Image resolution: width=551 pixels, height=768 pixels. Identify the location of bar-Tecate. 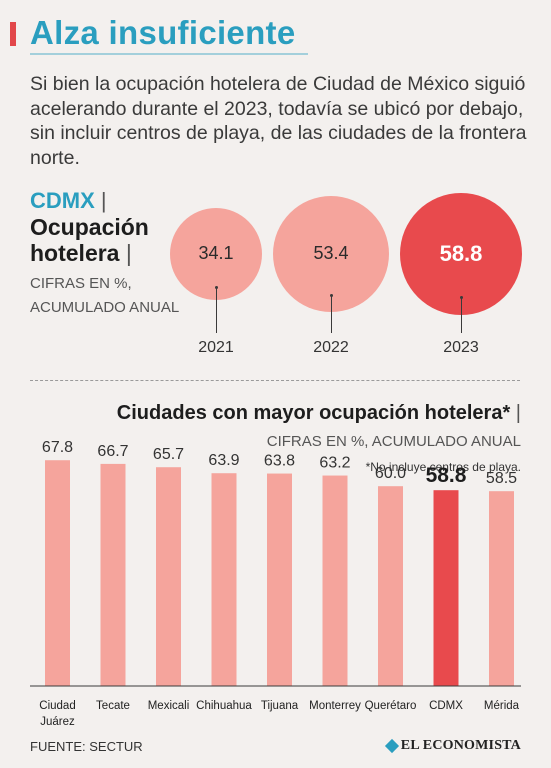
(113, 574).